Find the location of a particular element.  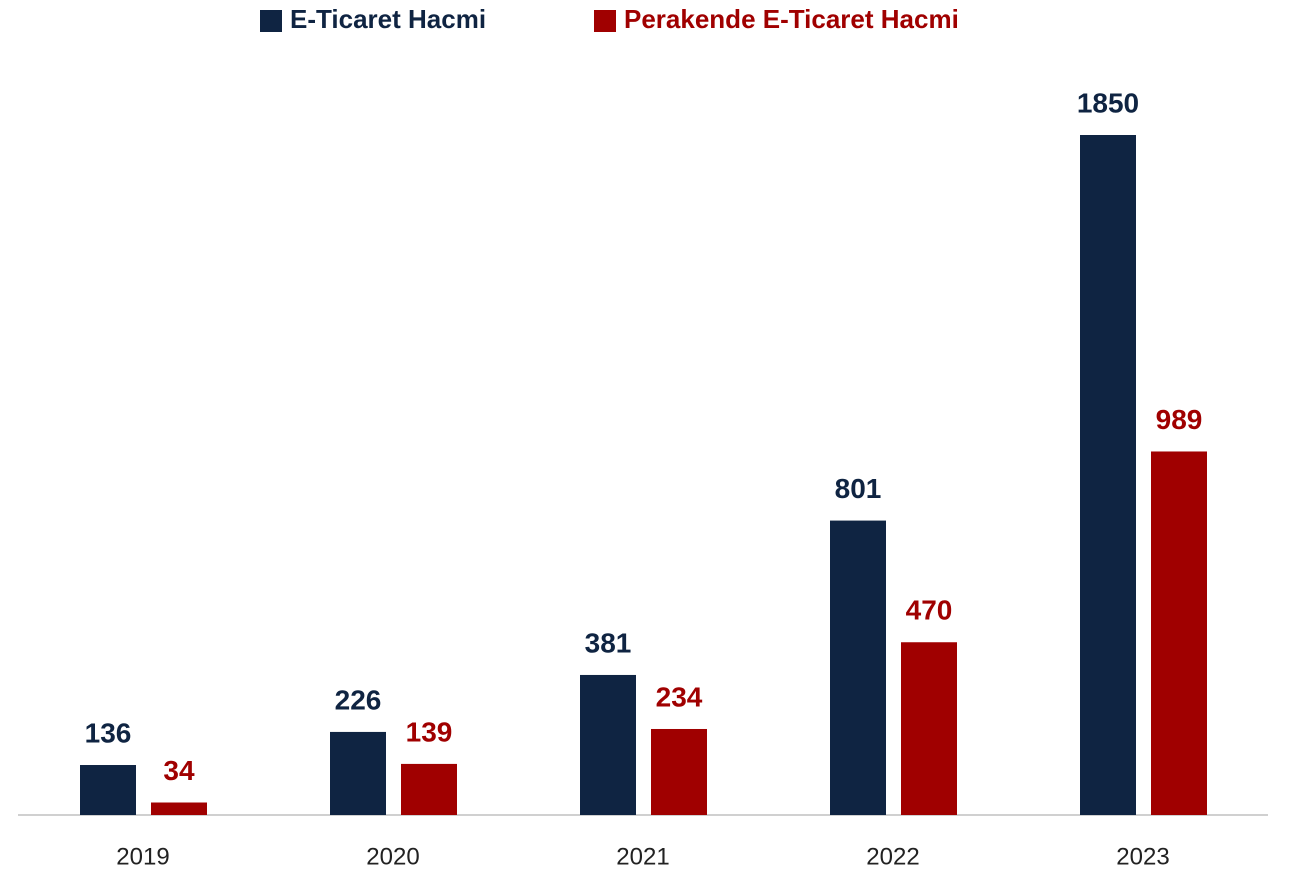

value-label: 139 is located at coordinates (429, 731).